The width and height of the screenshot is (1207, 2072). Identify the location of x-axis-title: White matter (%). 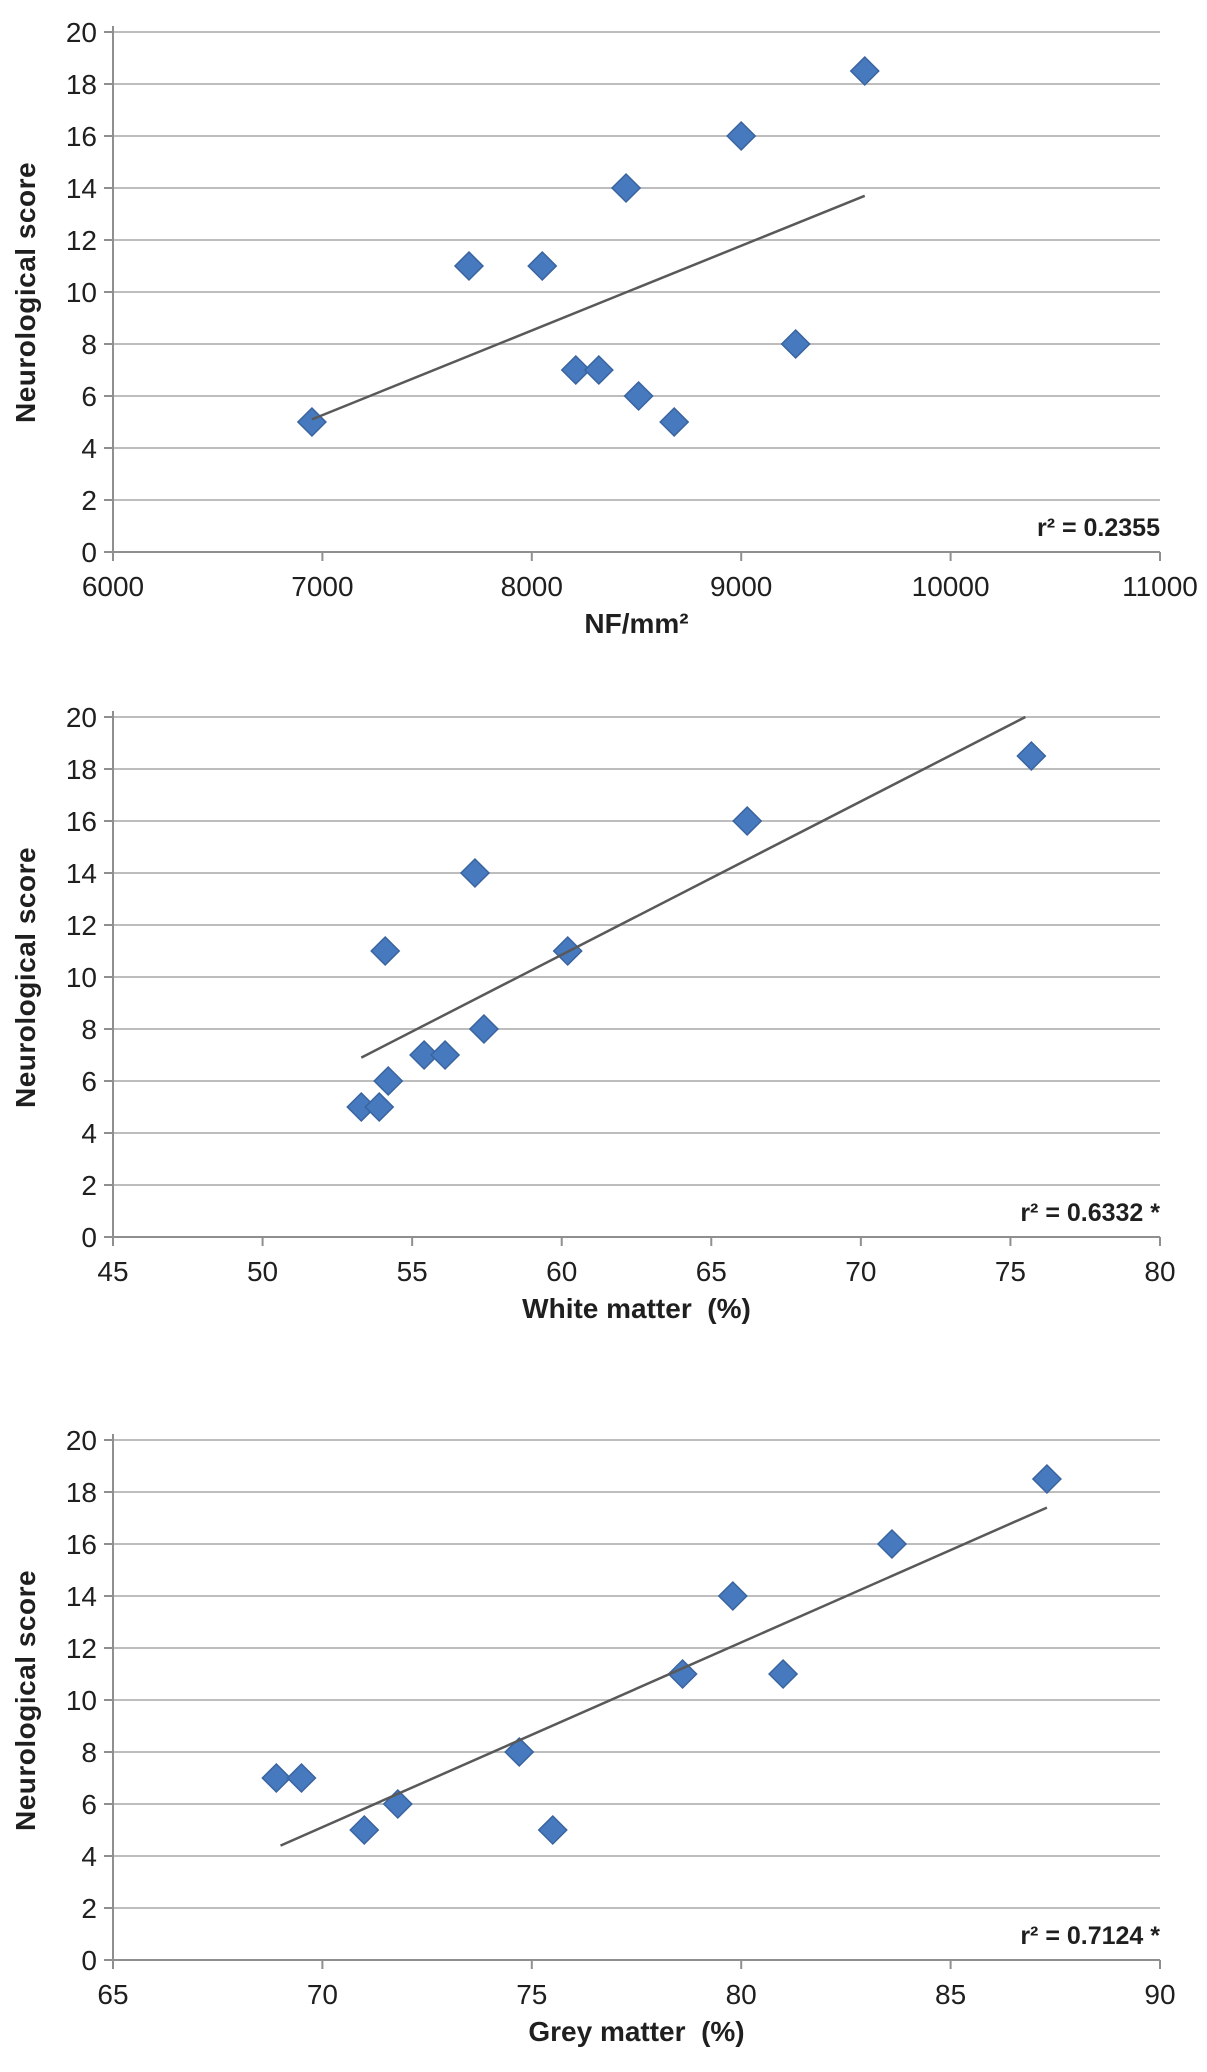
(636, 1308).